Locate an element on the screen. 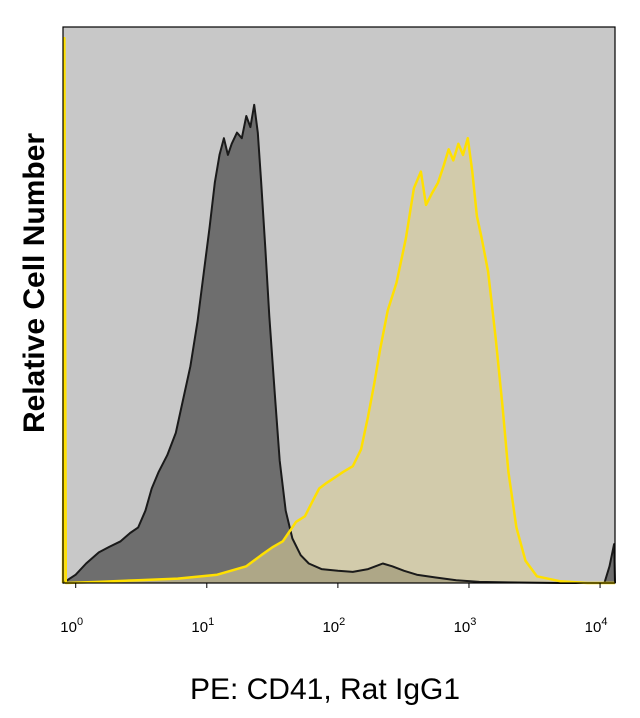 The image size is (640, 718). x-tick-label-4: 10⁴ is located at coordinates (596, 626).